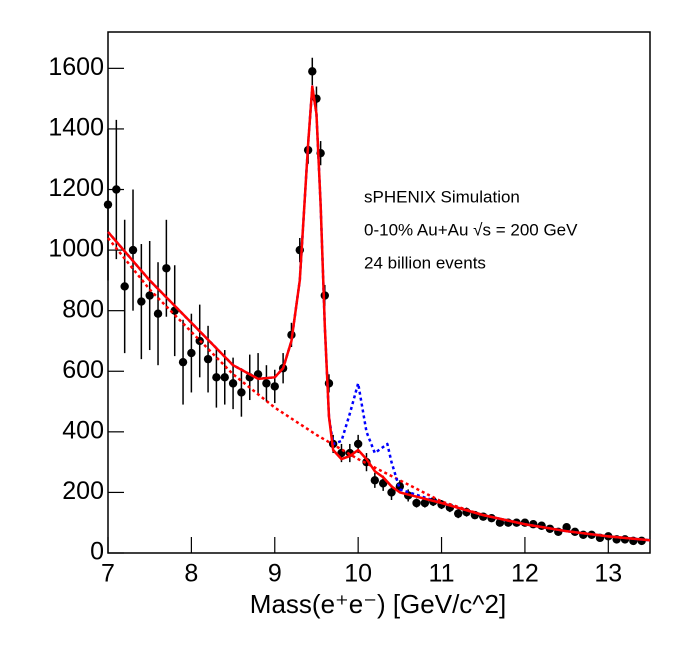 The image size is (681, 660). What do you see at coordinates (471, 229) in the screenshot?
I see `annotation: 0-10% Au+Au √s = 200 GeV` at bounding box center [471, 229].